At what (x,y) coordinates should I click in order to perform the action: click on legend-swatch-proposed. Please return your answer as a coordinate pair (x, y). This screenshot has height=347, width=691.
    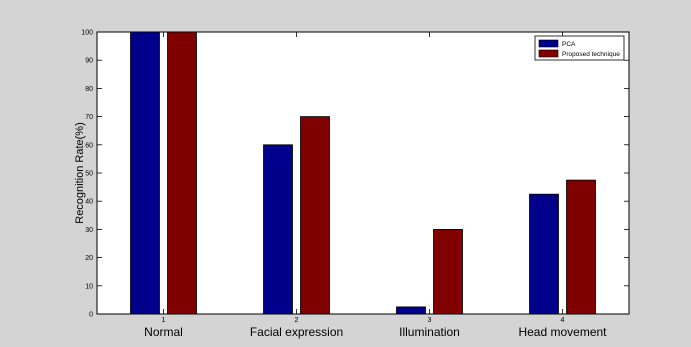
    Looking at the image, I should click on (548, 53).